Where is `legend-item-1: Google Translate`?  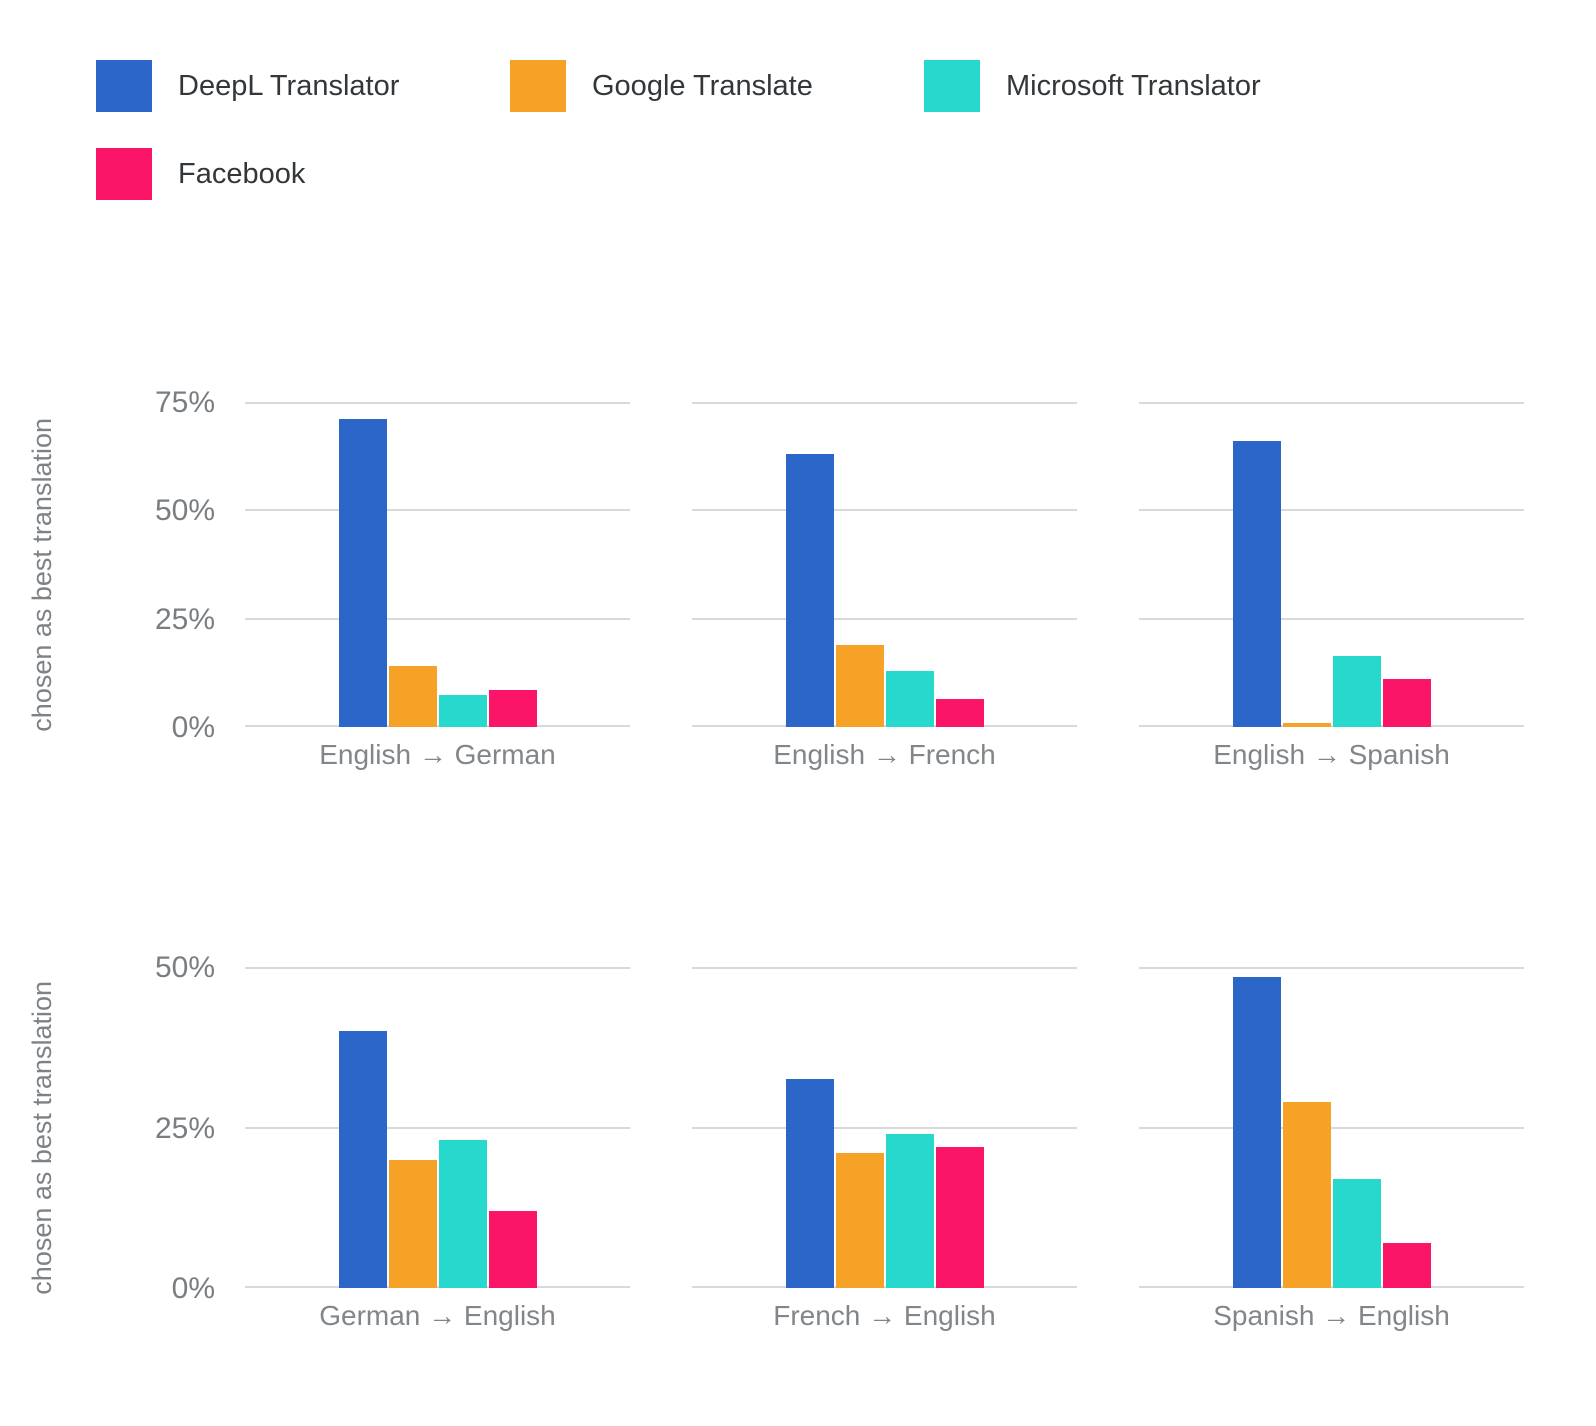
legend-item-1: Google Translate is located at coordinates (717, 86).